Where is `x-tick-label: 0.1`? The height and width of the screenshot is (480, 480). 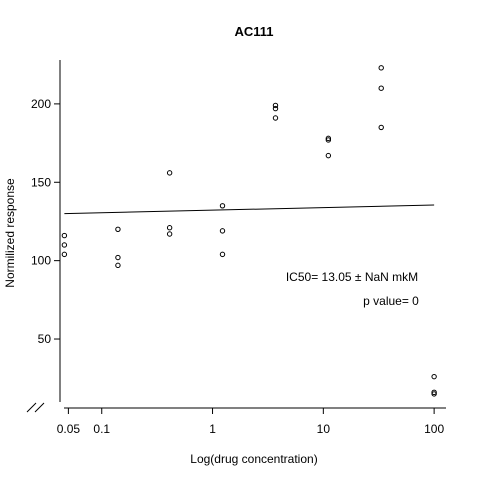
x-tick-label: 0.1 is located at coordinates (101, 429).